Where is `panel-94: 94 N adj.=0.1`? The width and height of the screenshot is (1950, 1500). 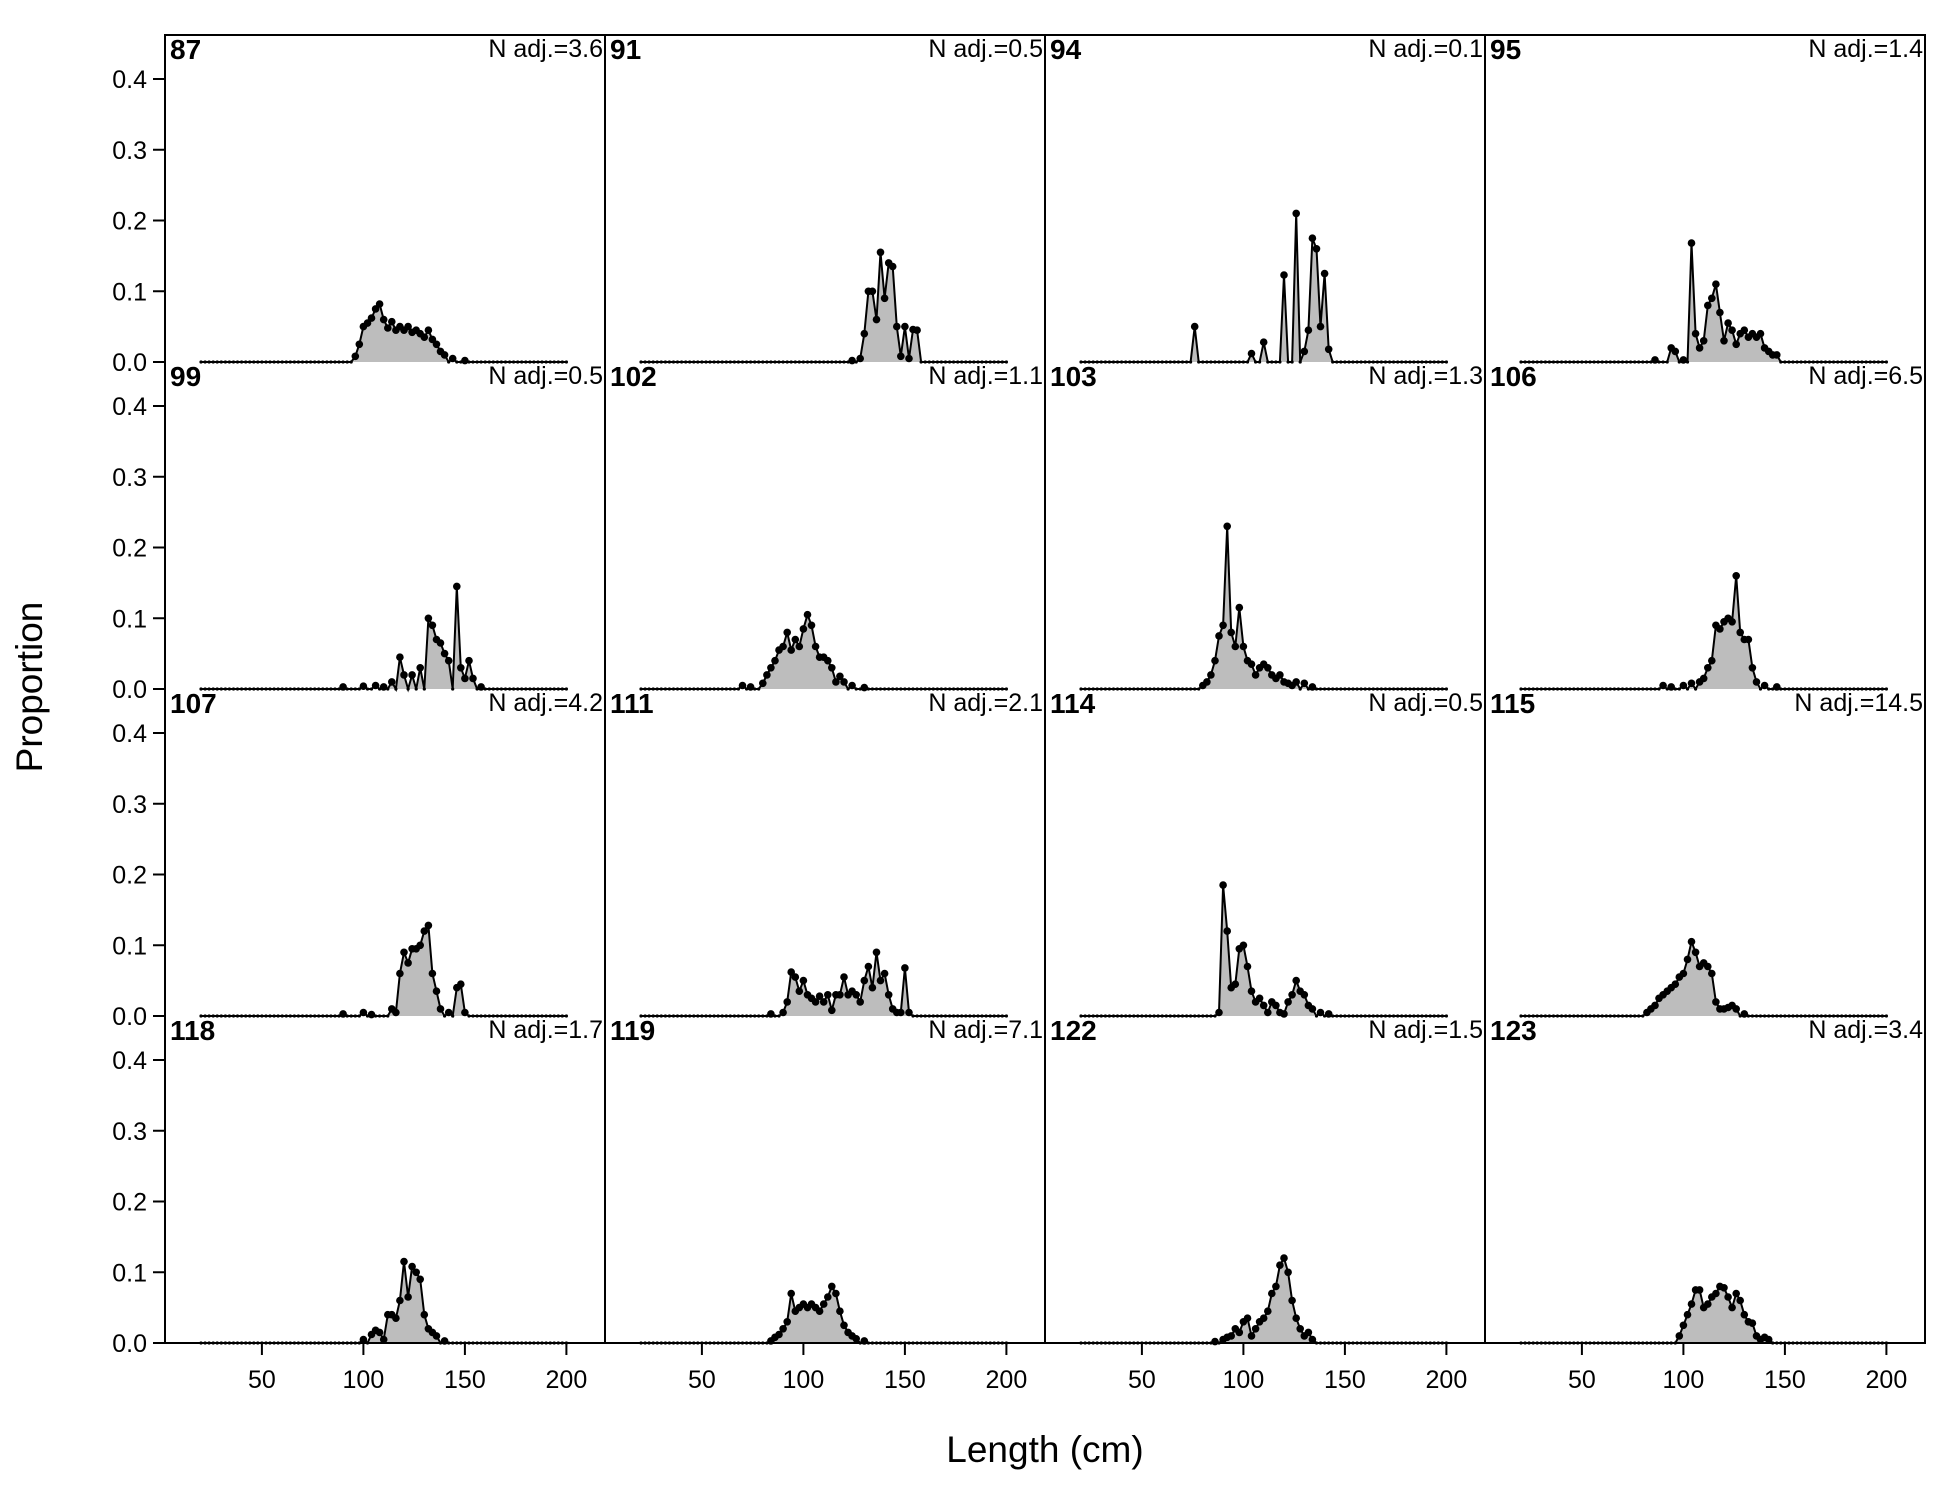
panel-94: 94 N adj.=0.1 is located at coordinates (1266, 199).